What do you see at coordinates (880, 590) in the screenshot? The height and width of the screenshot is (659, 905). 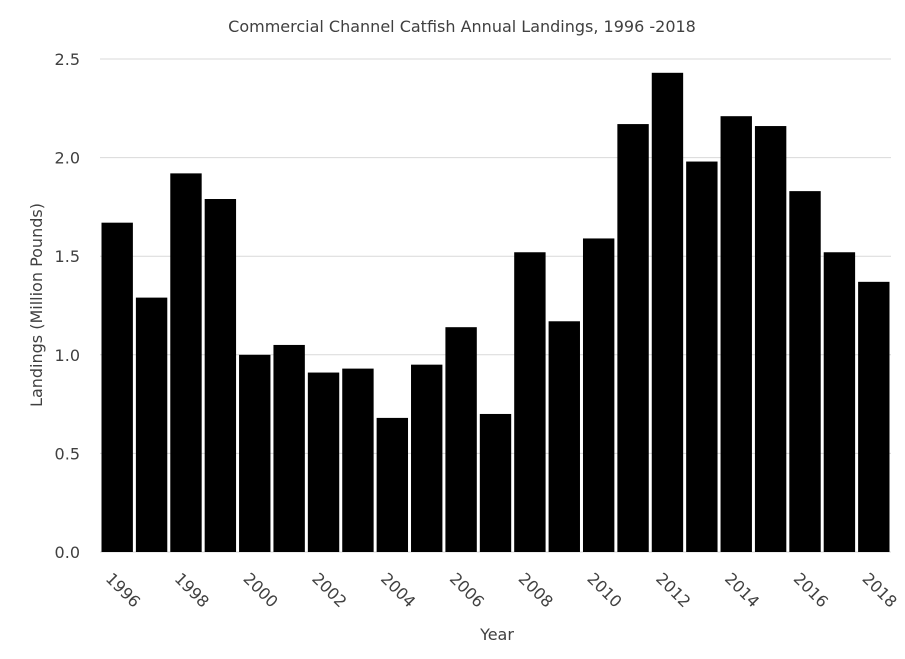 I see `x-tick-label: 2018` at bounding box center [880, 590].